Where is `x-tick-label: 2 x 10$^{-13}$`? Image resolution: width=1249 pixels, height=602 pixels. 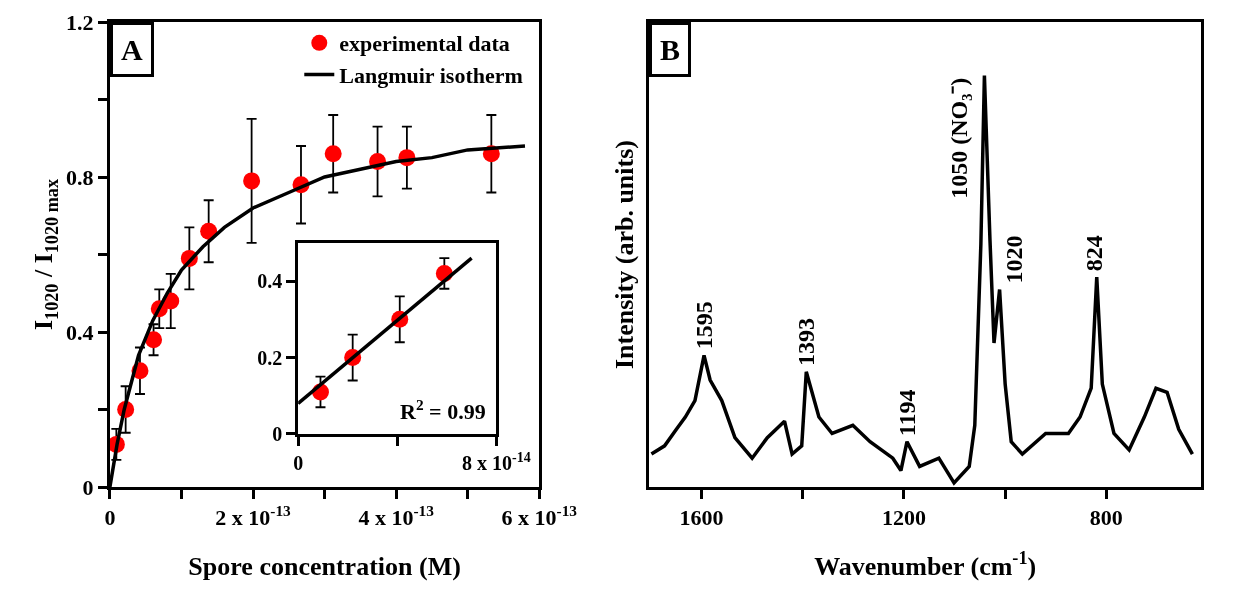 x-tick-label: 2 x 10$^{-13}$ is located at coordinates (253, 516).